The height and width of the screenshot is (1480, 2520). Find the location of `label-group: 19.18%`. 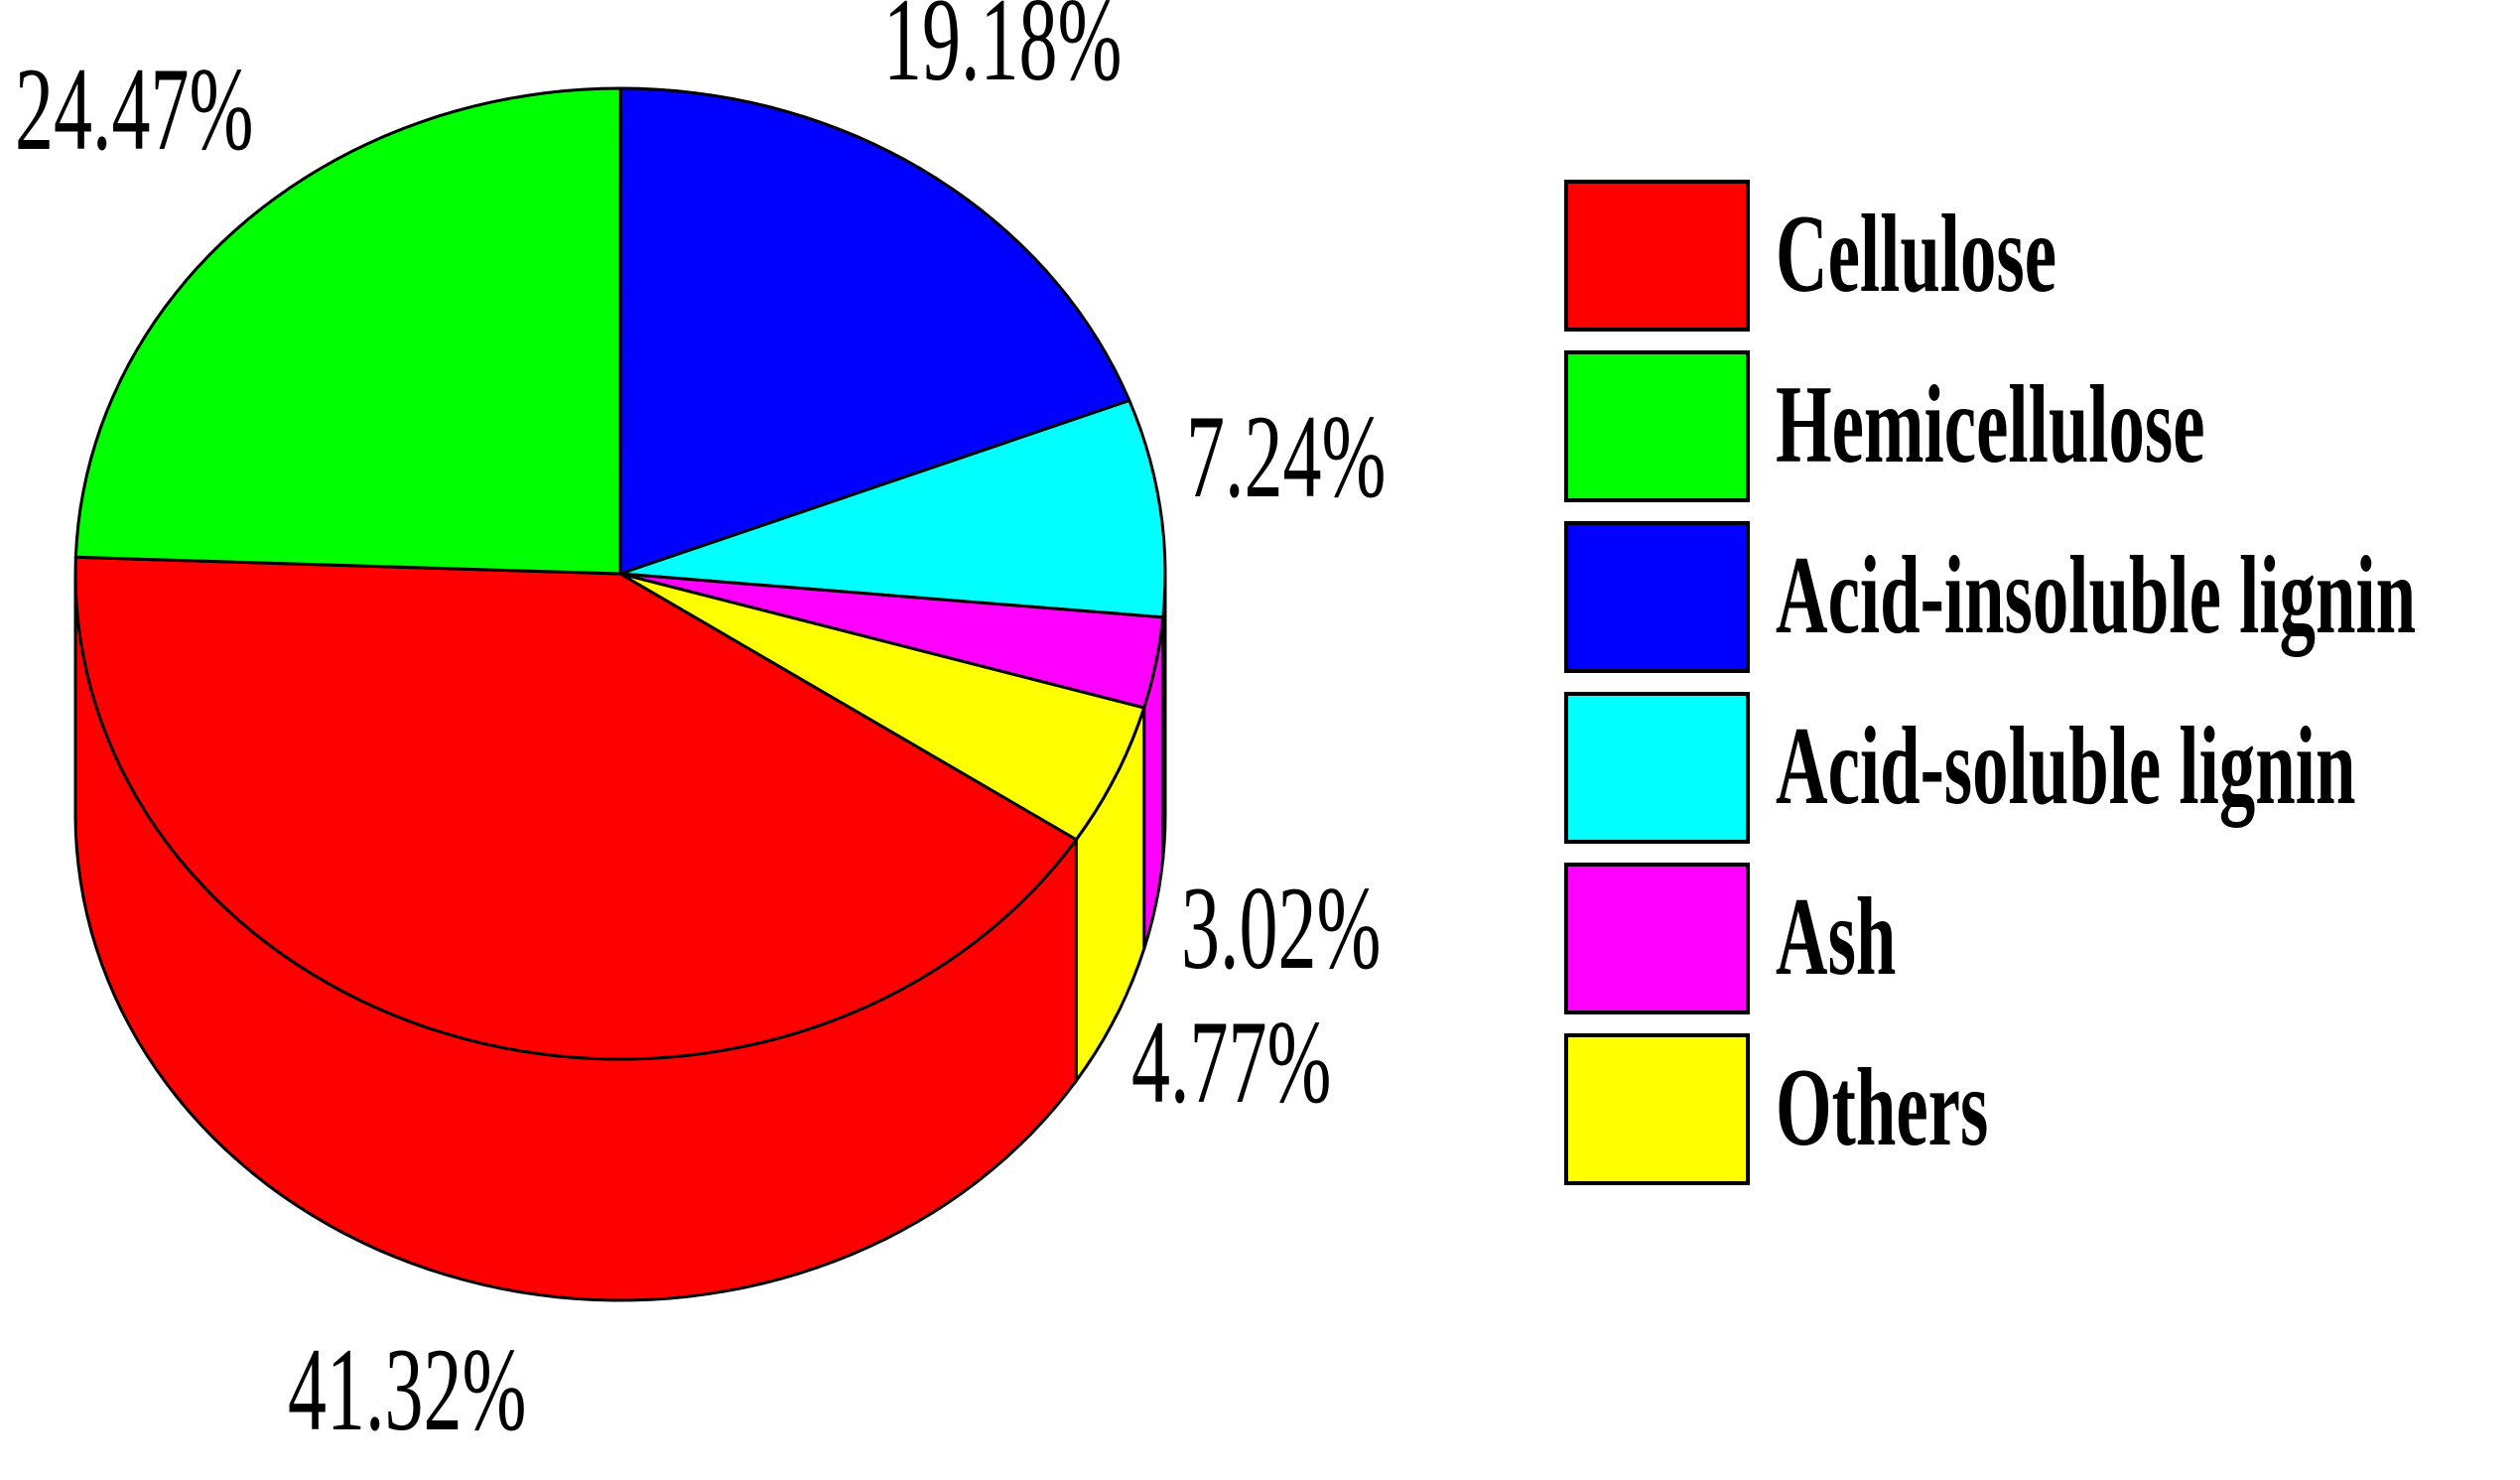

label-group: 19.18% is located at coordinates (1002, 52).